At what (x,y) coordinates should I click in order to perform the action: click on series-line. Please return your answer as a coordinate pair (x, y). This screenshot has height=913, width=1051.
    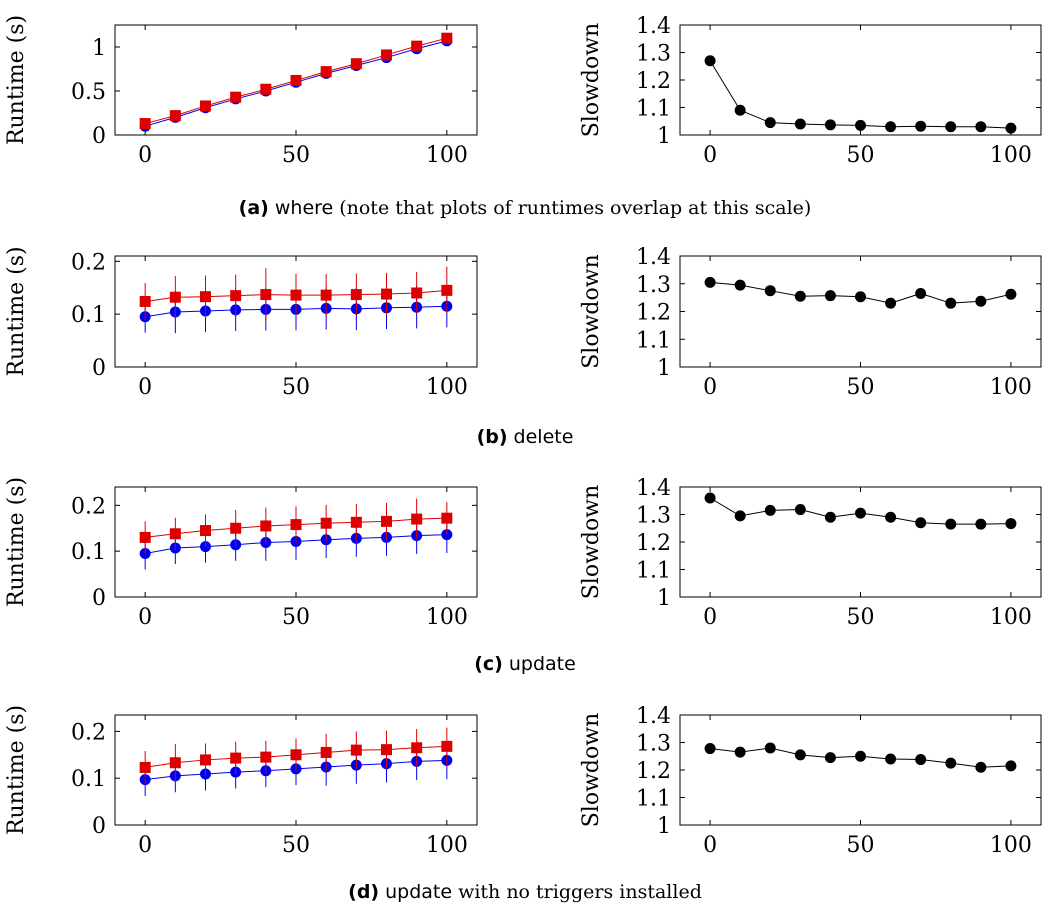
    Looking at the image, I should click on (860, 94).